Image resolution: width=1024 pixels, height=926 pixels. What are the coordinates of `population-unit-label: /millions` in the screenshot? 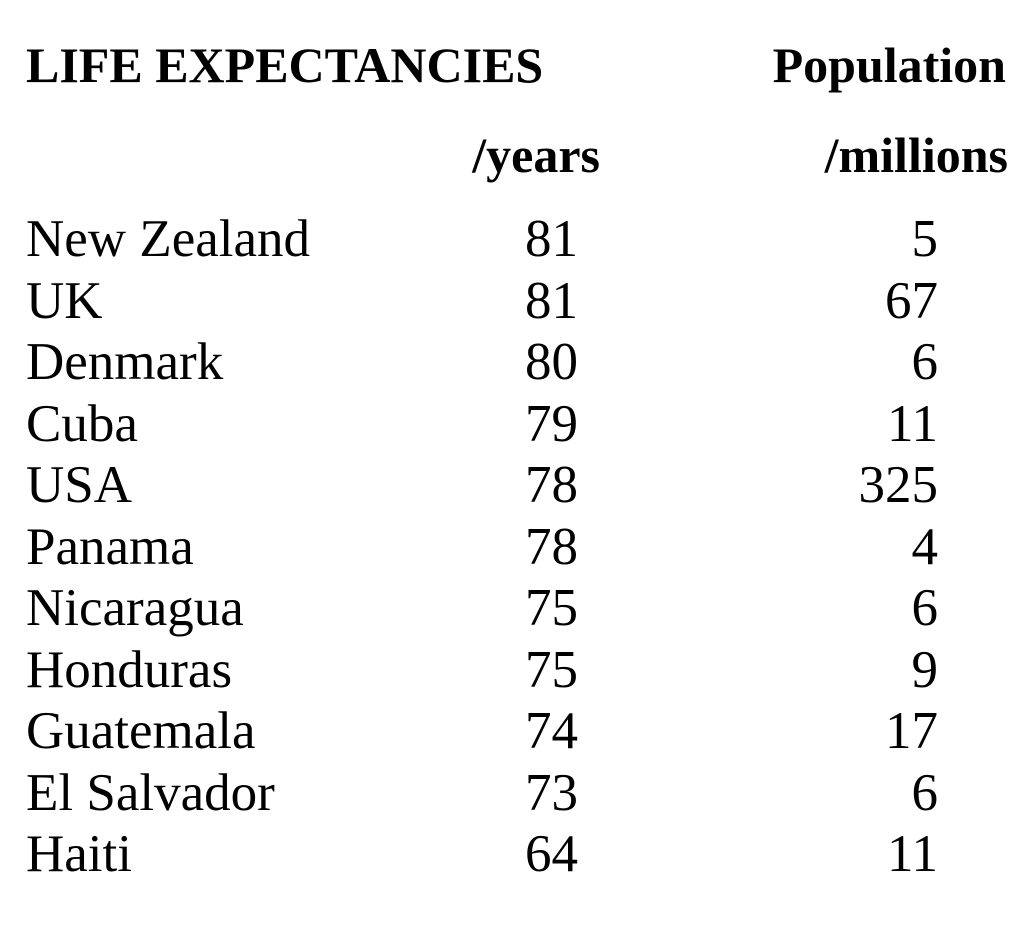 It's located at (916, 155).